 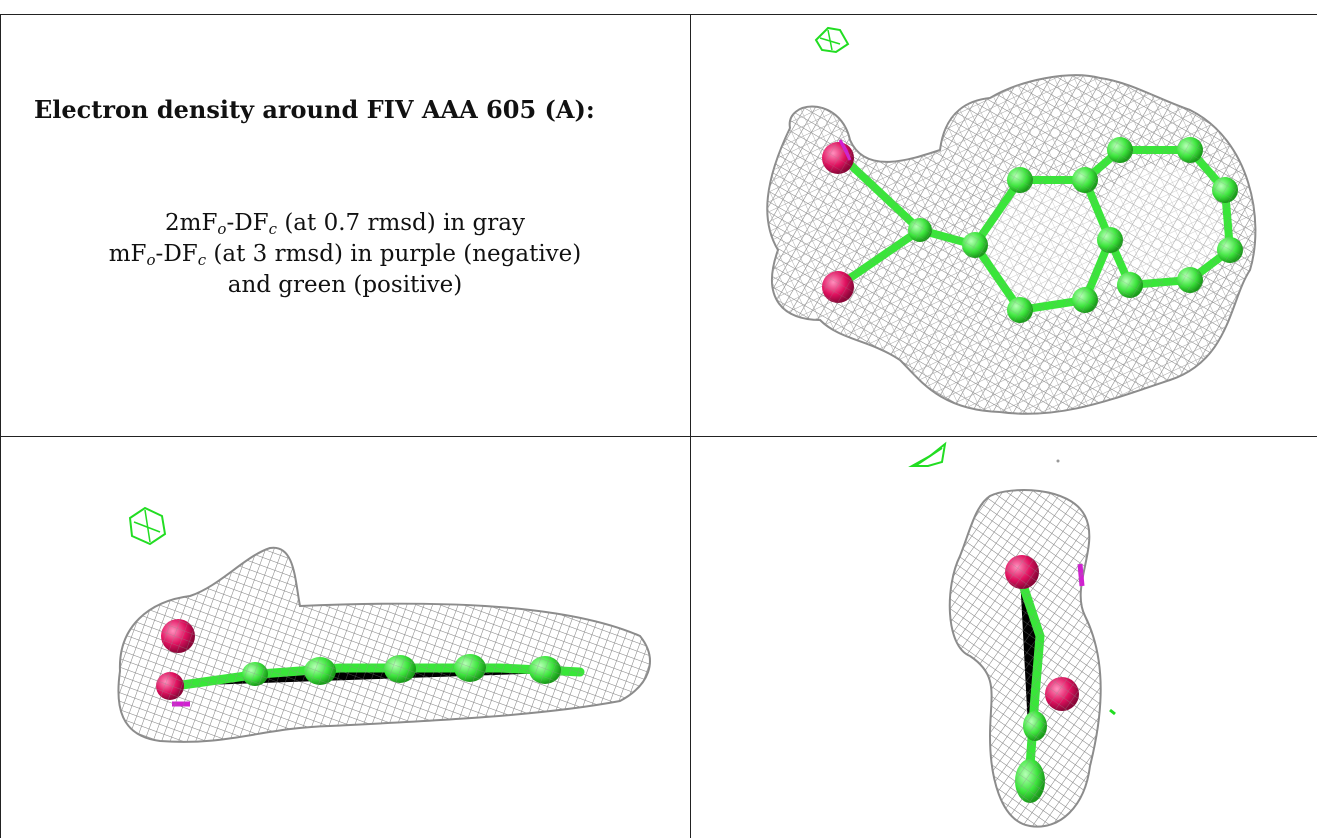 I want to click on density-image-end, so click(x=1012, y=634).